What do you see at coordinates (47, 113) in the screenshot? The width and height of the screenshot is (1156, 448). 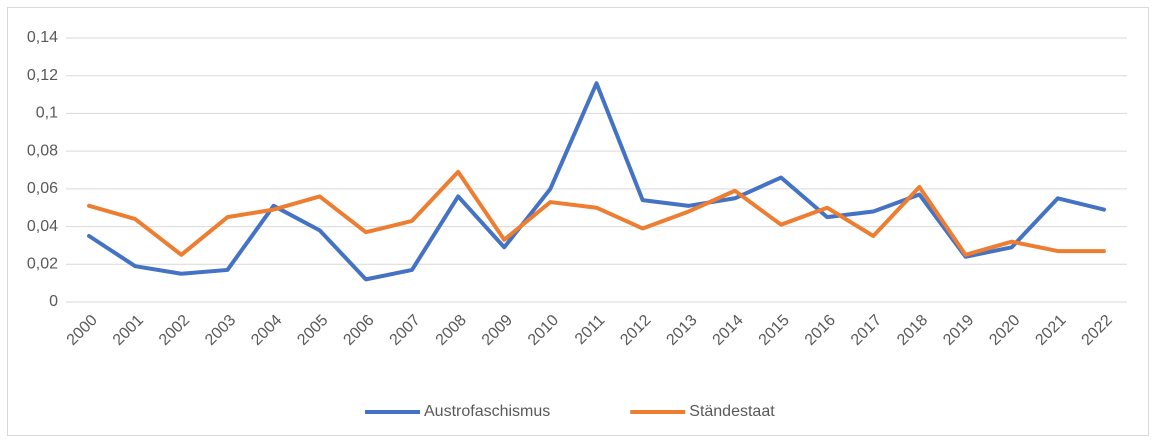 I see `y-tick-label: 0,1` at bounding box center [47, 113].